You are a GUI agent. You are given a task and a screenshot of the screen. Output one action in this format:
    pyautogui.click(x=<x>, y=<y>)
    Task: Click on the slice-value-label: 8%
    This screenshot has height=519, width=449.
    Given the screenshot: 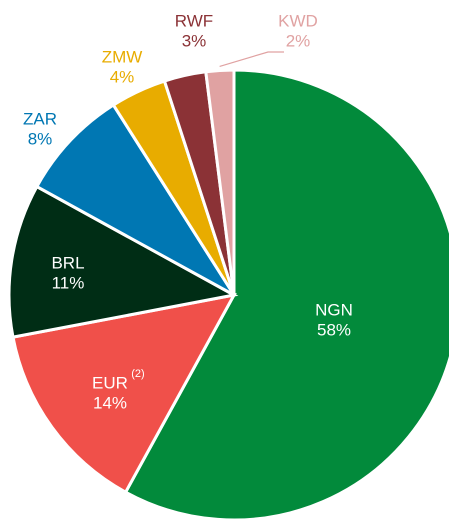 What is the action you would take?
    pyautogui.click(x=40, y=138)
    